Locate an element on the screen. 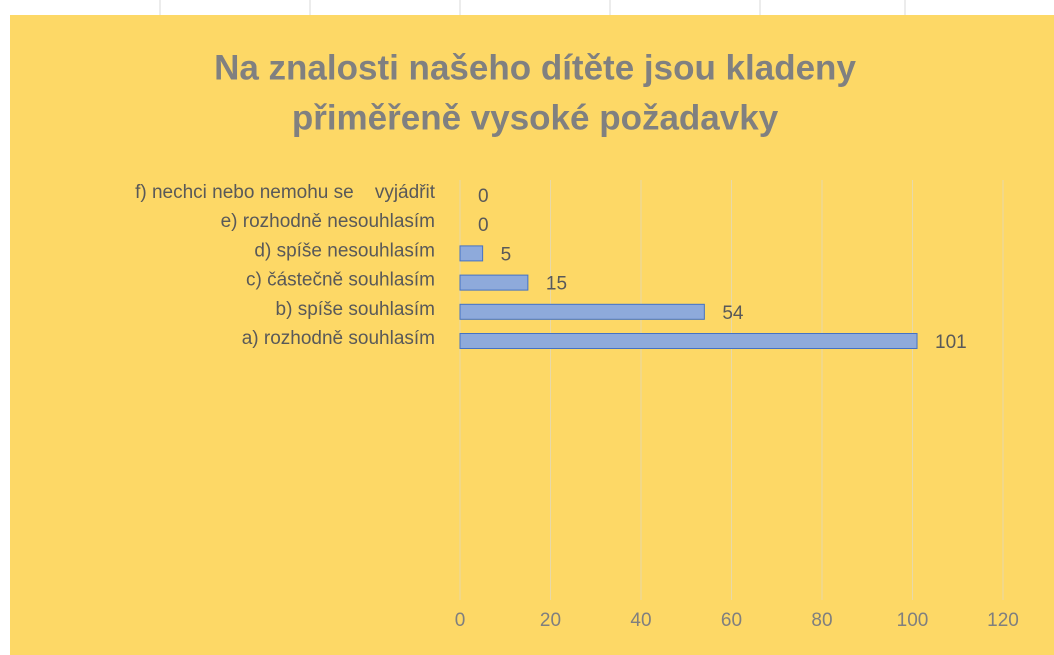 Image resolution: width=1054 pixels, height=655 pixels. chart-title: Na znalosti našeho dítěte jsou kladeny is located at coordinates (535, 67).